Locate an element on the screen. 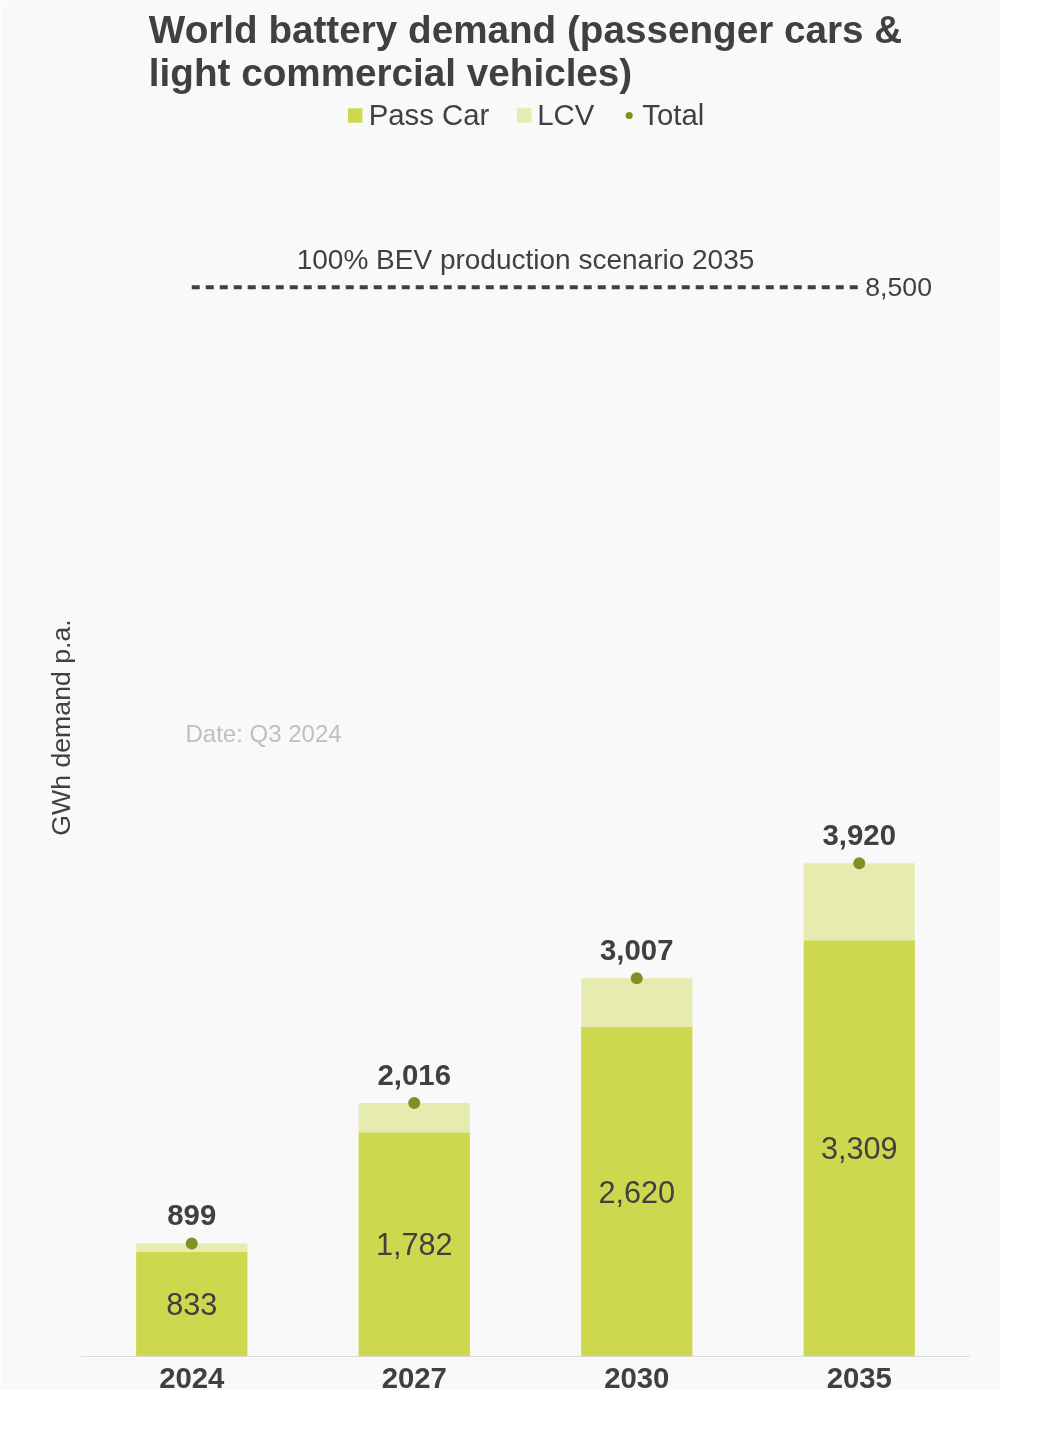  data-label: 3,007 is located at coordinates (637, 950).